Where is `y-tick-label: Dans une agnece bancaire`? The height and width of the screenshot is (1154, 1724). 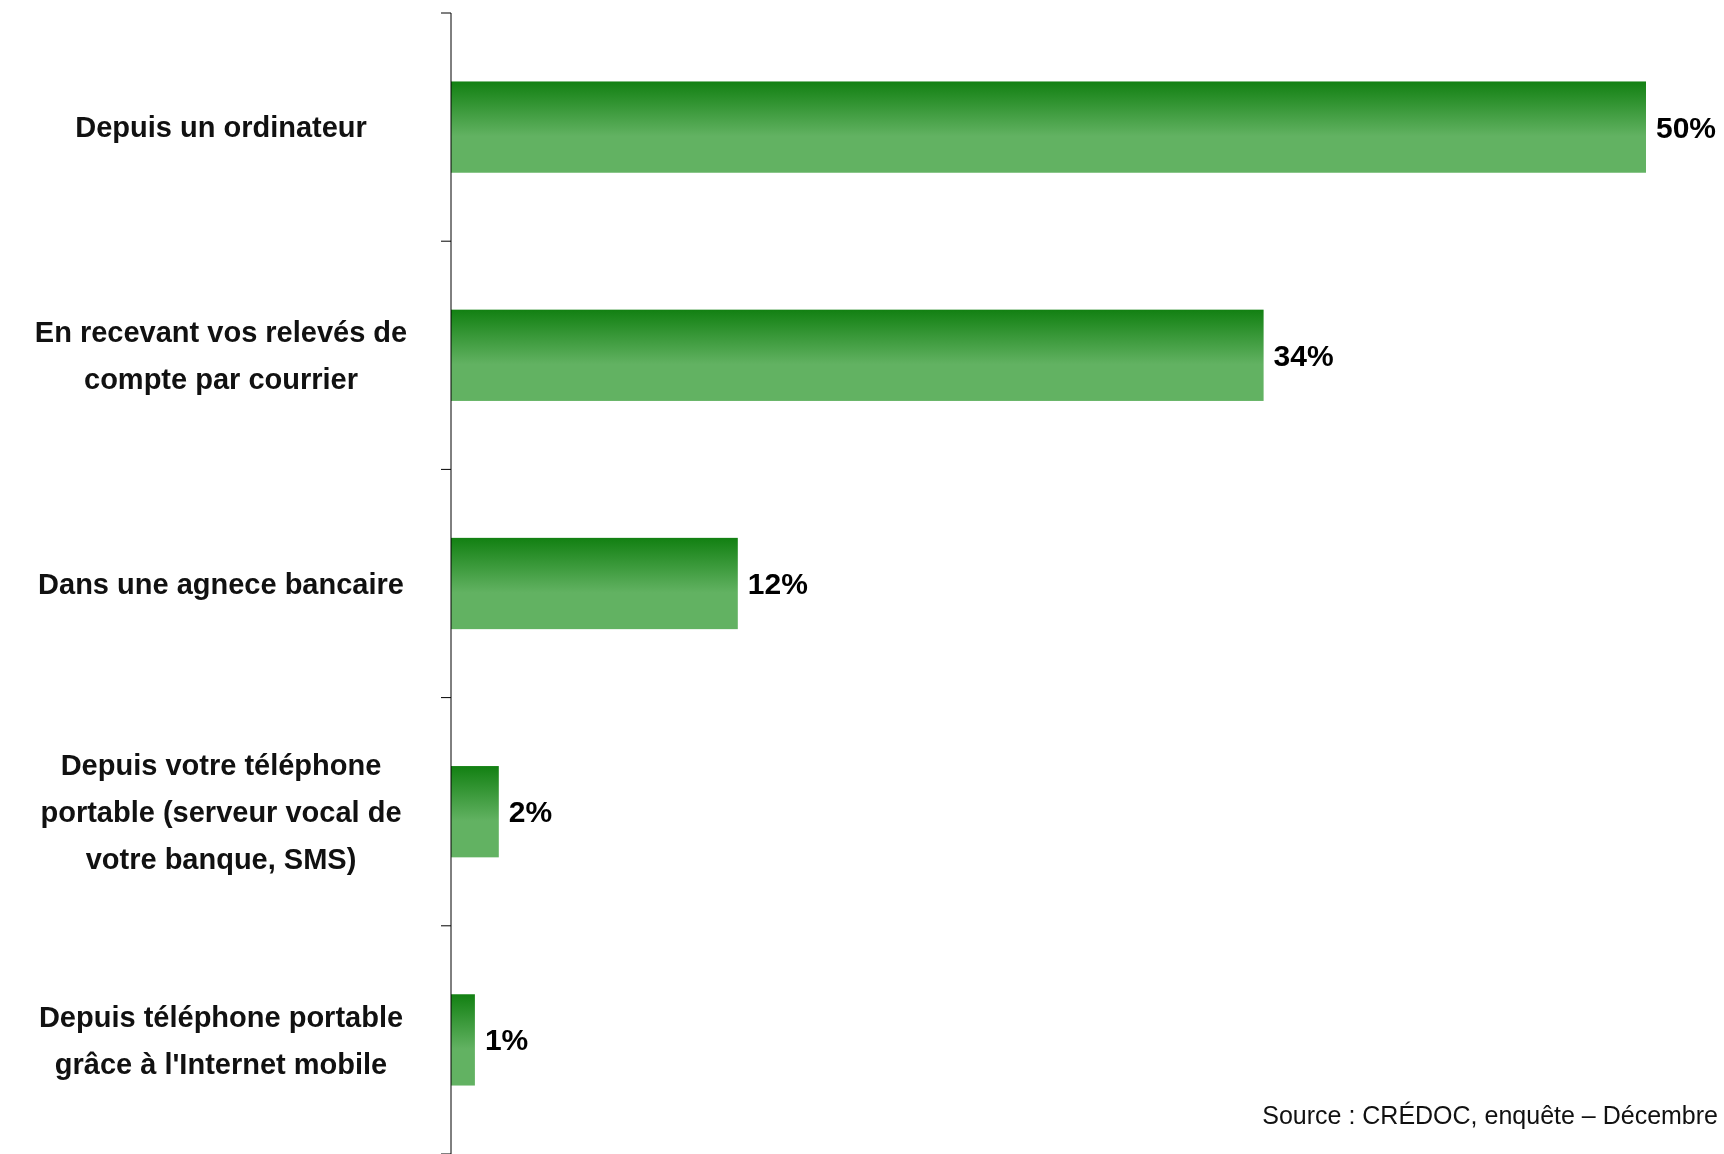 y-tick-label: Dans une agnece bancaire is located at coordinates (221, 583).